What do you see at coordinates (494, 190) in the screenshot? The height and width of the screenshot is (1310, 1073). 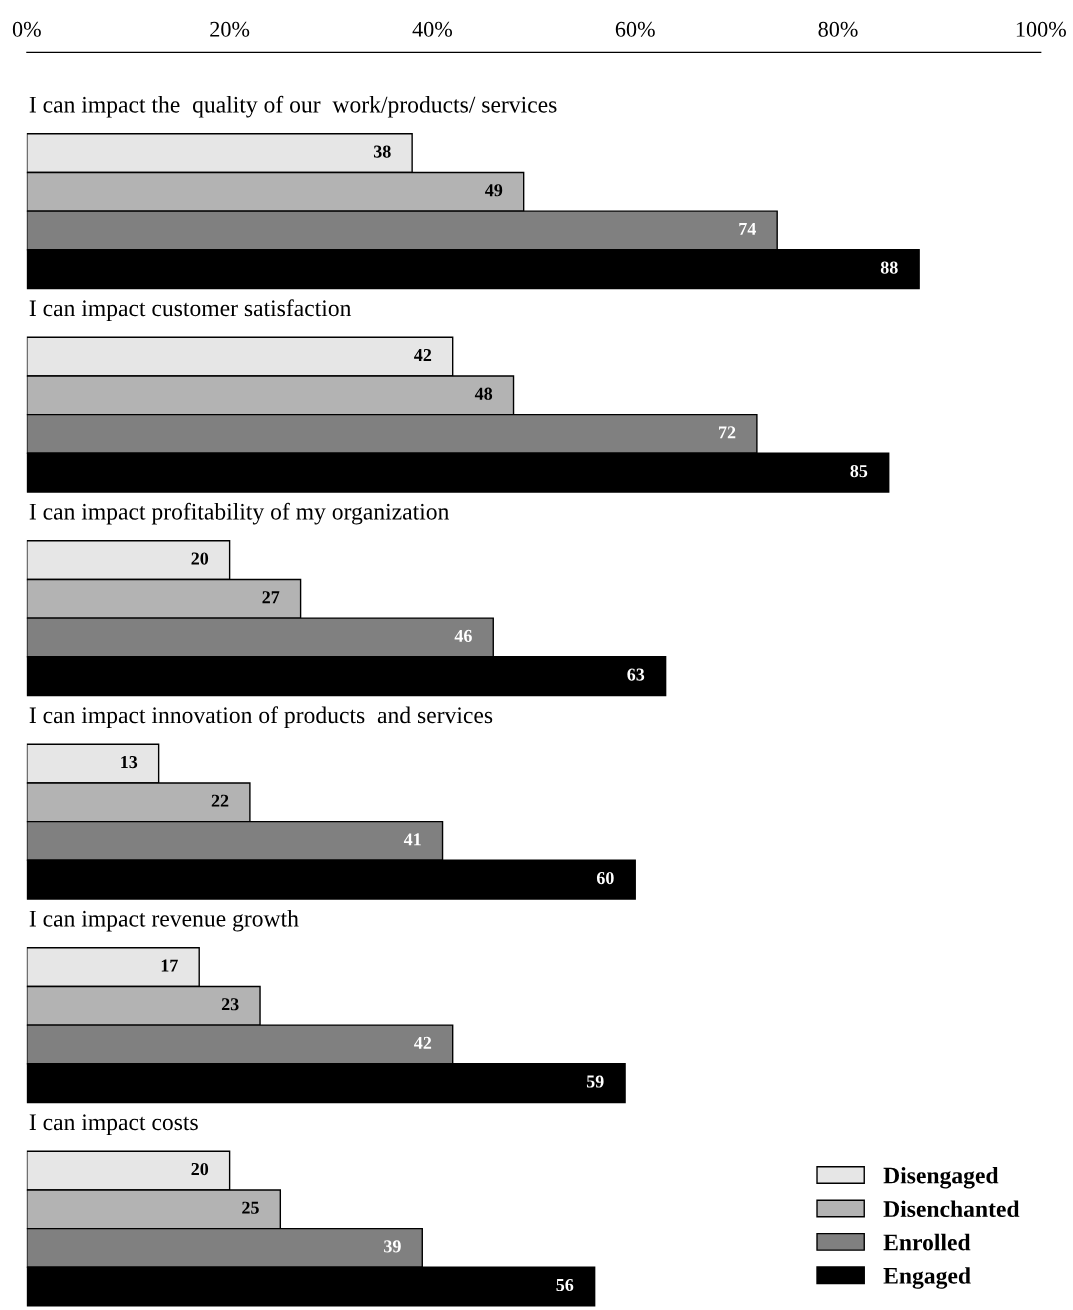 I see `data-label: 49` at bounding box center [494, 190].